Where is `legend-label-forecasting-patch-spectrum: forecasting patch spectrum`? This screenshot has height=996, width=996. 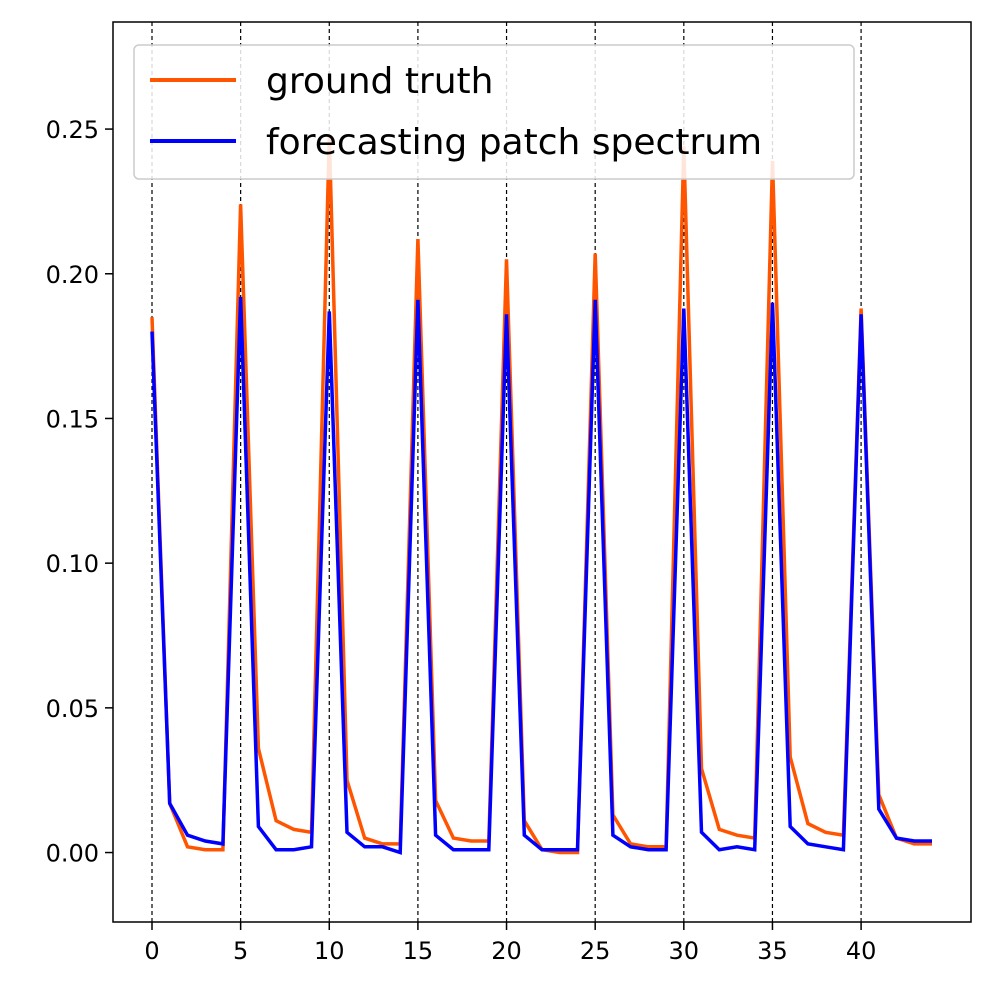
legend-label-forecasting-patch-spectrum: forecasting patch spectrum is located at coordinates (514, 142).